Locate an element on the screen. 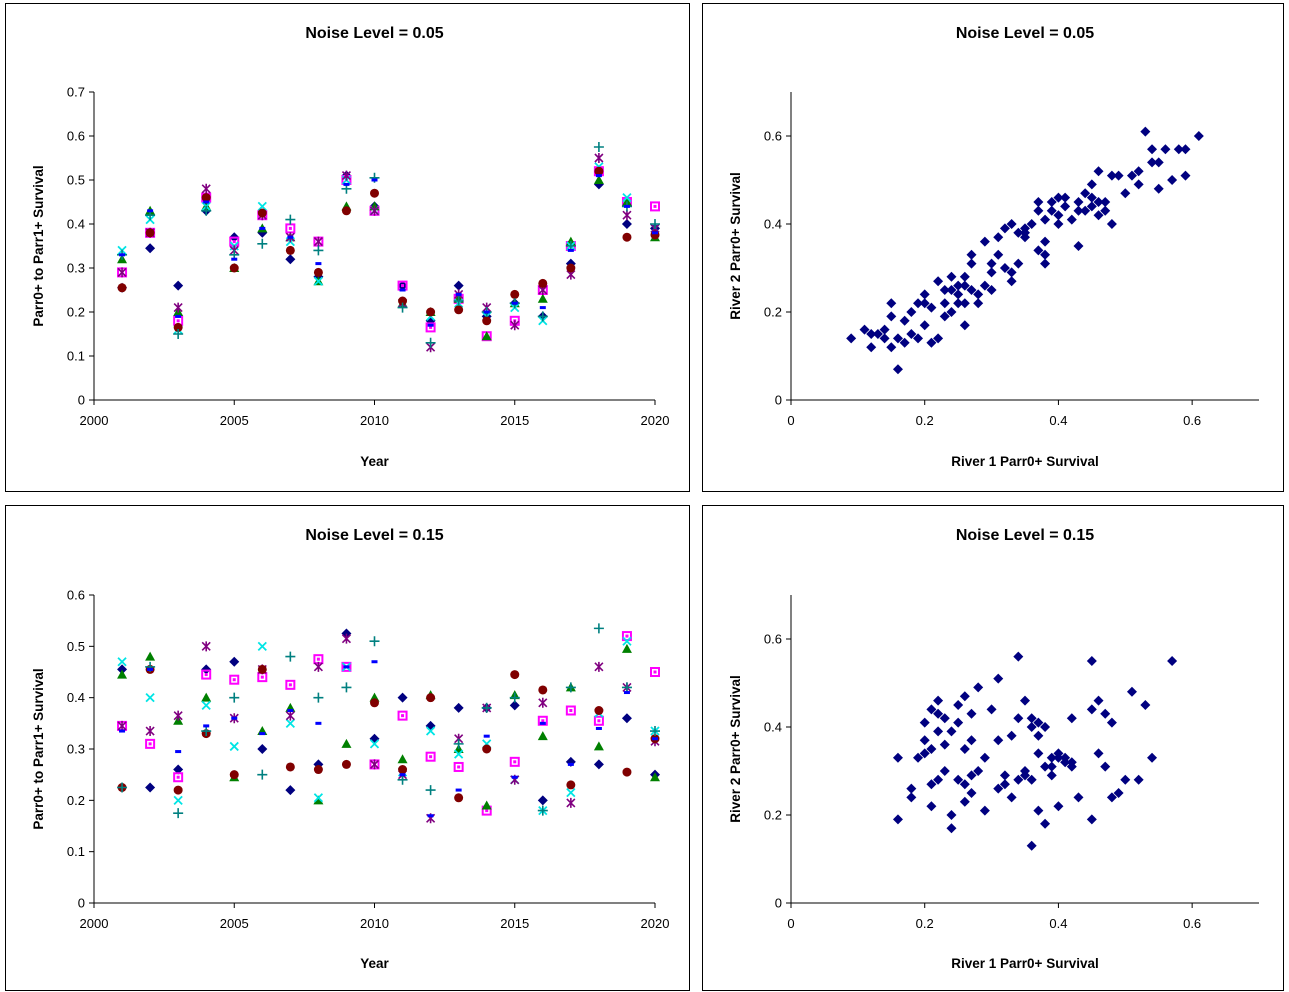 The width and height of the screenshot is (1289, 992). x-tick-label: 0.4 is located at coordinates (1058, 420).